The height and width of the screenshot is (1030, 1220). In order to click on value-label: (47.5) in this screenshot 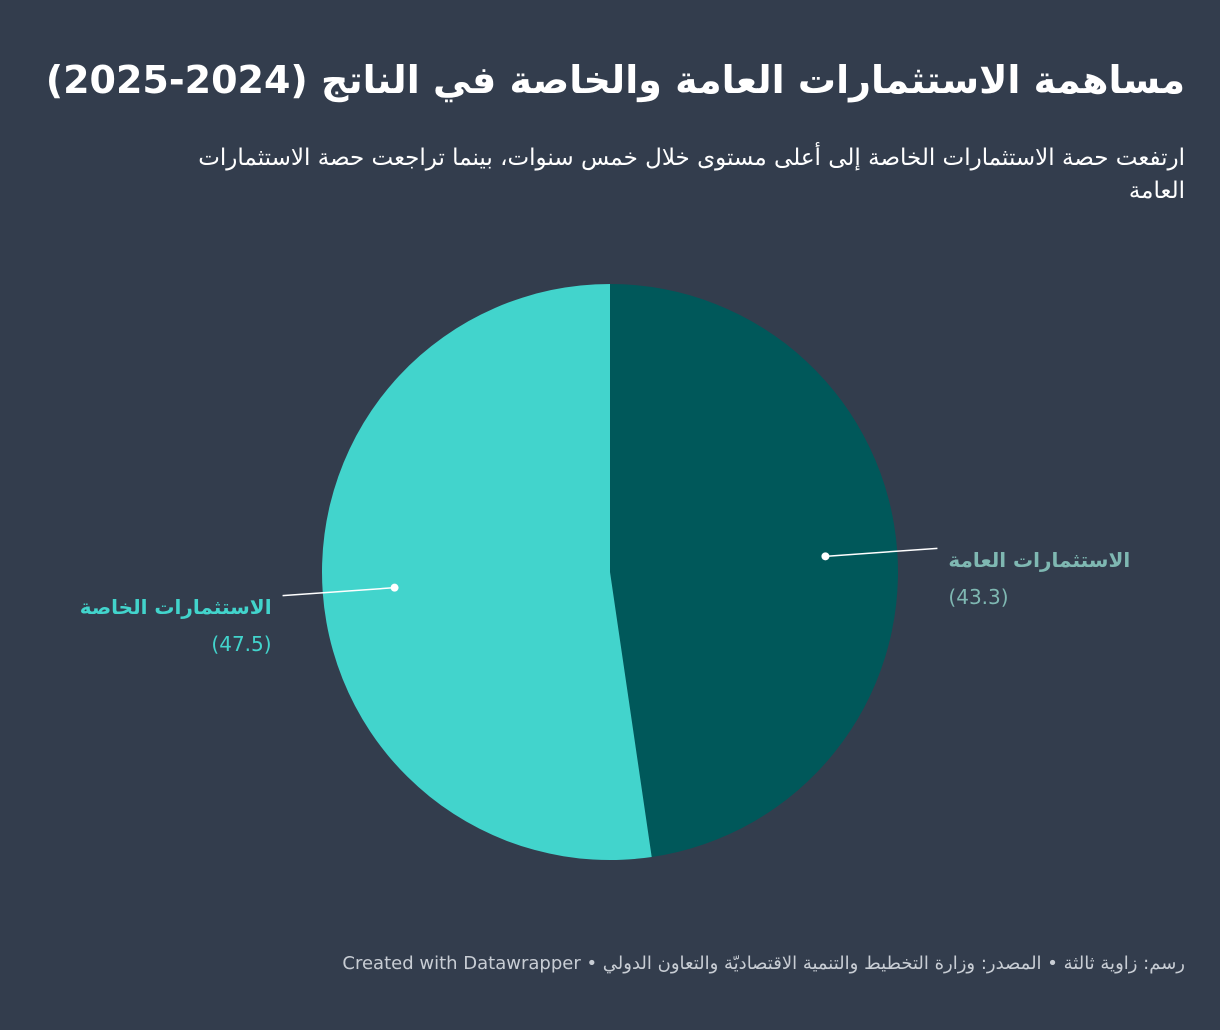, I will do `click(241, 644)`.